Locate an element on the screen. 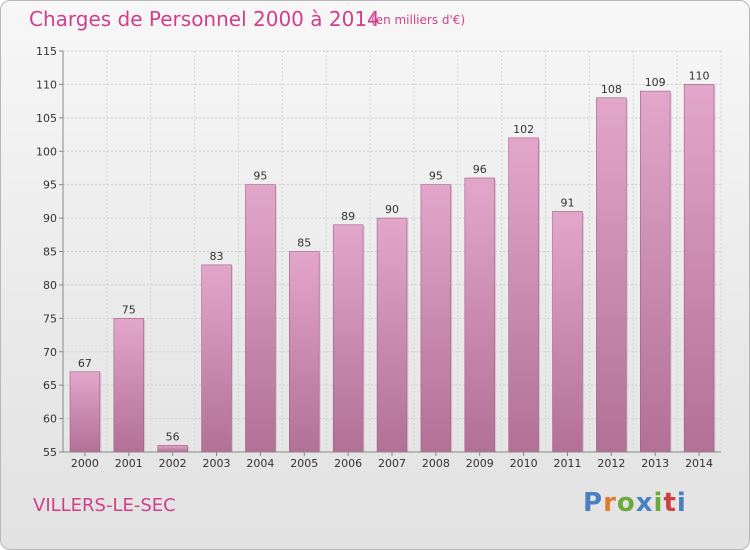 This screenshot has width=750, height=550. y-tick-label: 115 is located at coordinates (46, 51).